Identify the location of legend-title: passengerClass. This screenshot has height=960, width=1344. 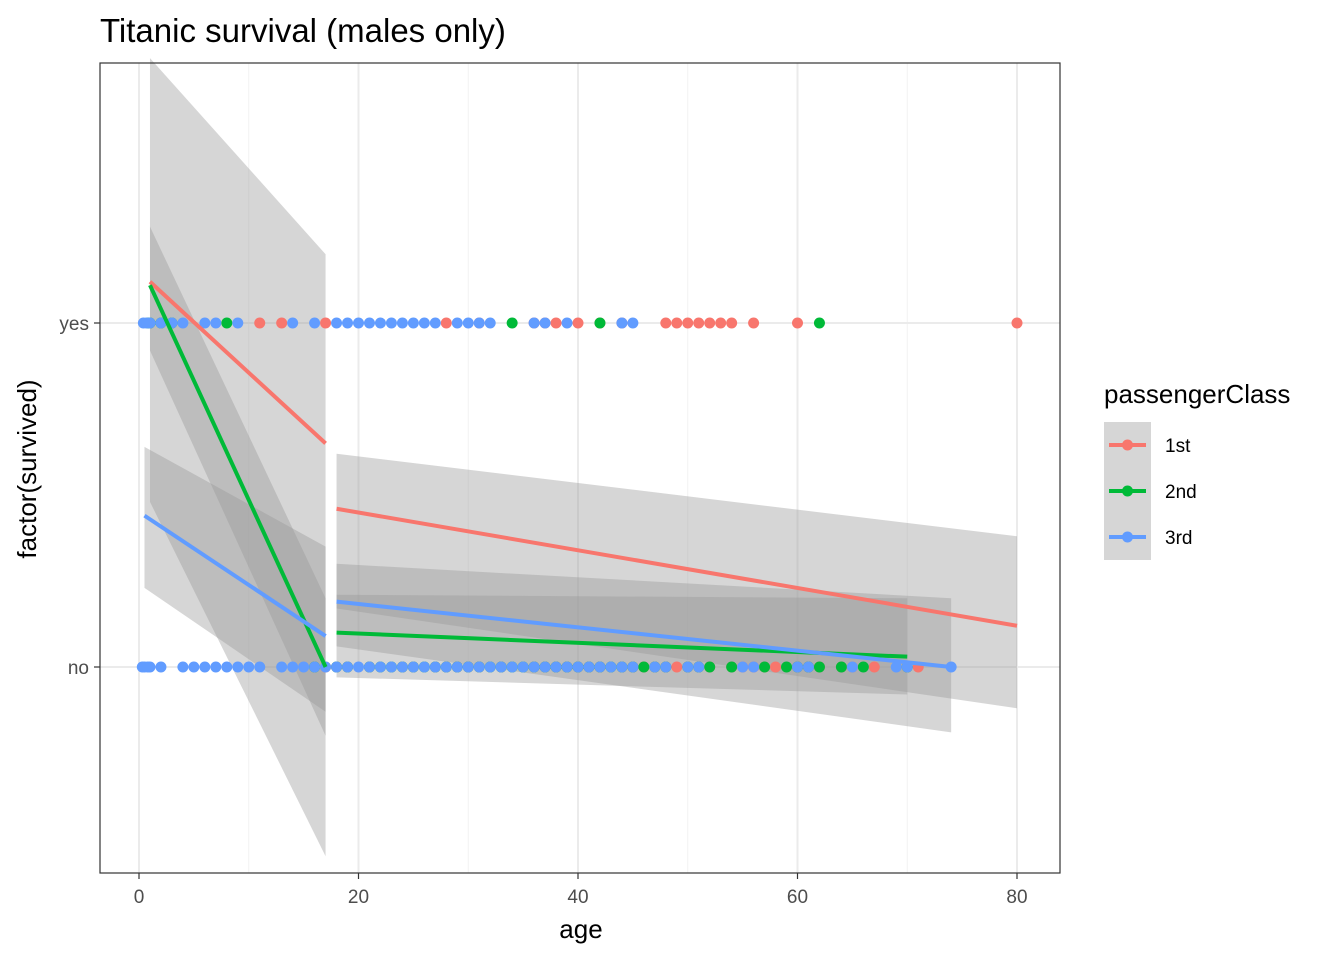
(1197, 394).